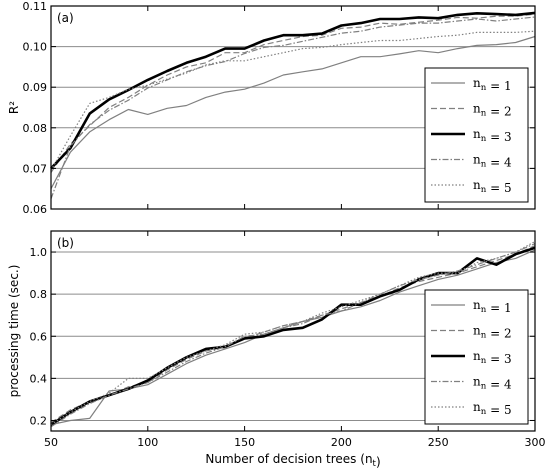 The image size is (550, 470). What do you see at coordinates (35, 47) in the screenshot?
I see `y-tick-label: 0.10` at bounding box center [35, 47].